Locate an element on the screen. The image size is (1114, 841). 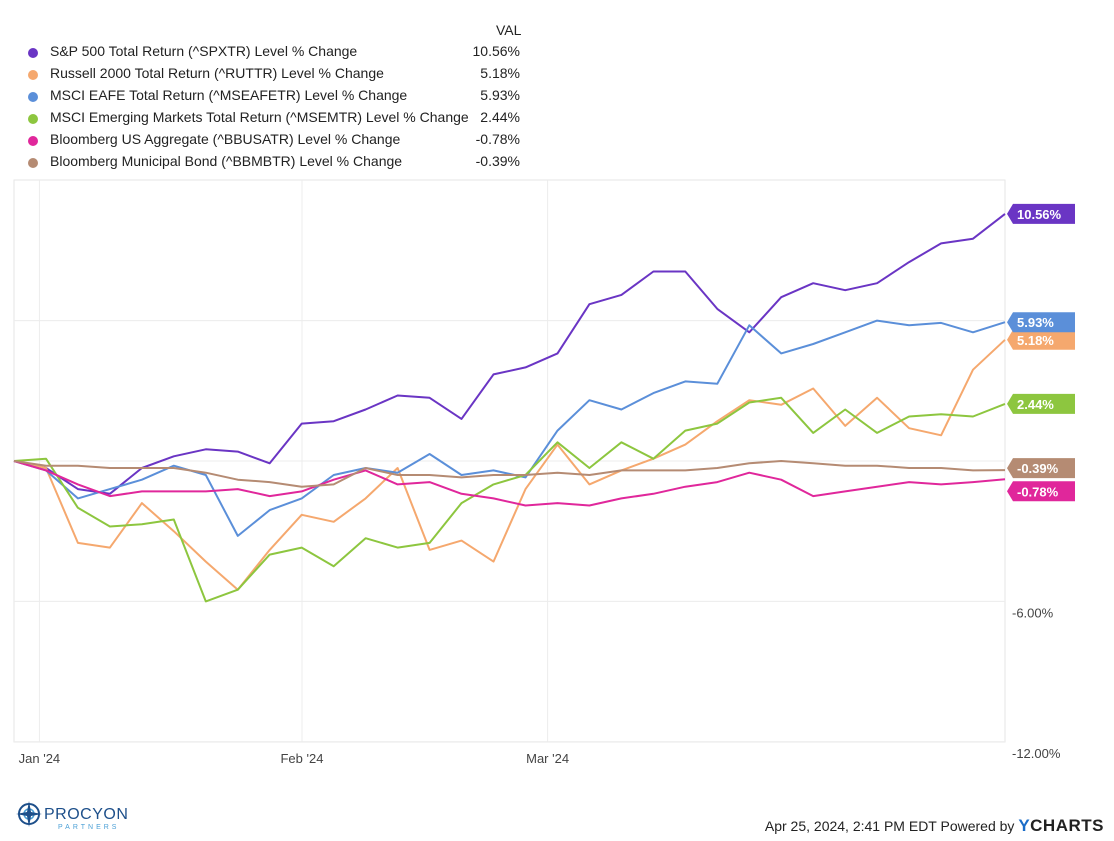
end-label-0: 10.56% is located at coordinates (1041, 213).